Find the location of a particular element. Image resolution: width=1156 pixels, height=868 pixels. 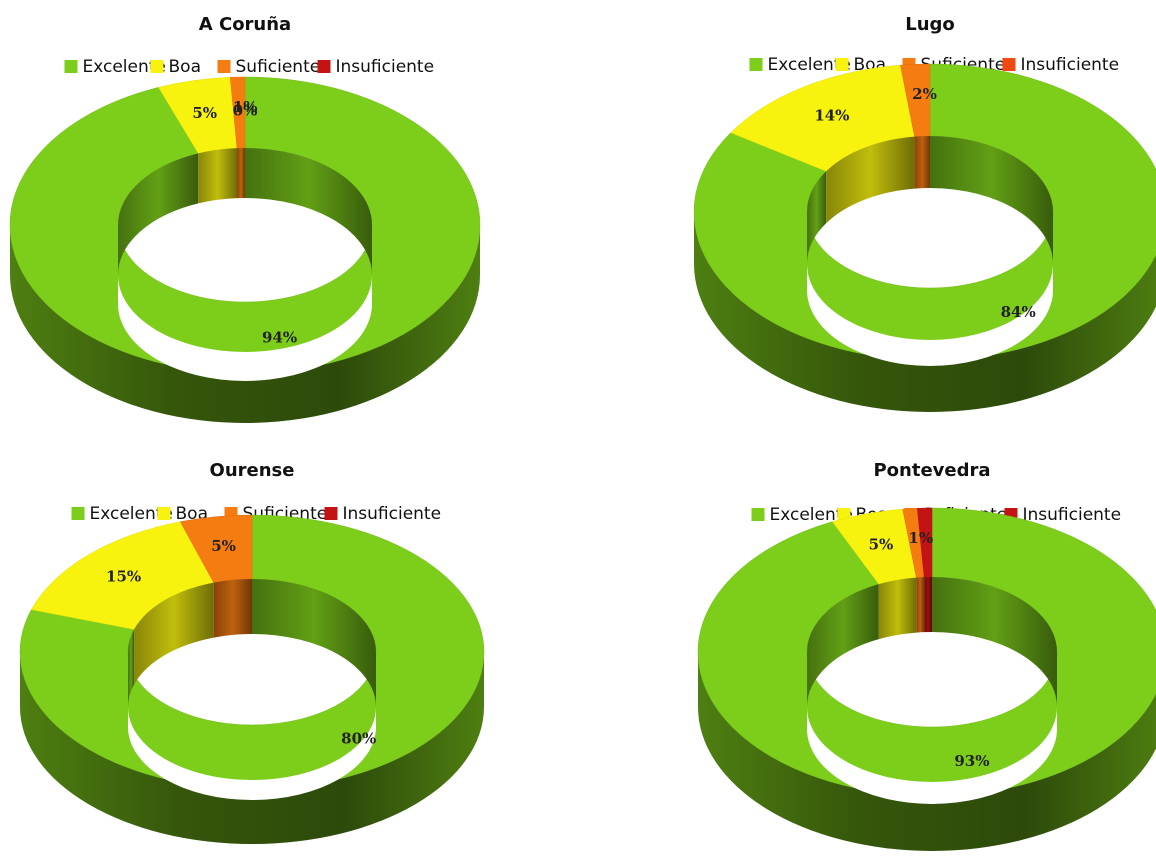

data-label-excelente: 93% is located at coordinates (971, 761).